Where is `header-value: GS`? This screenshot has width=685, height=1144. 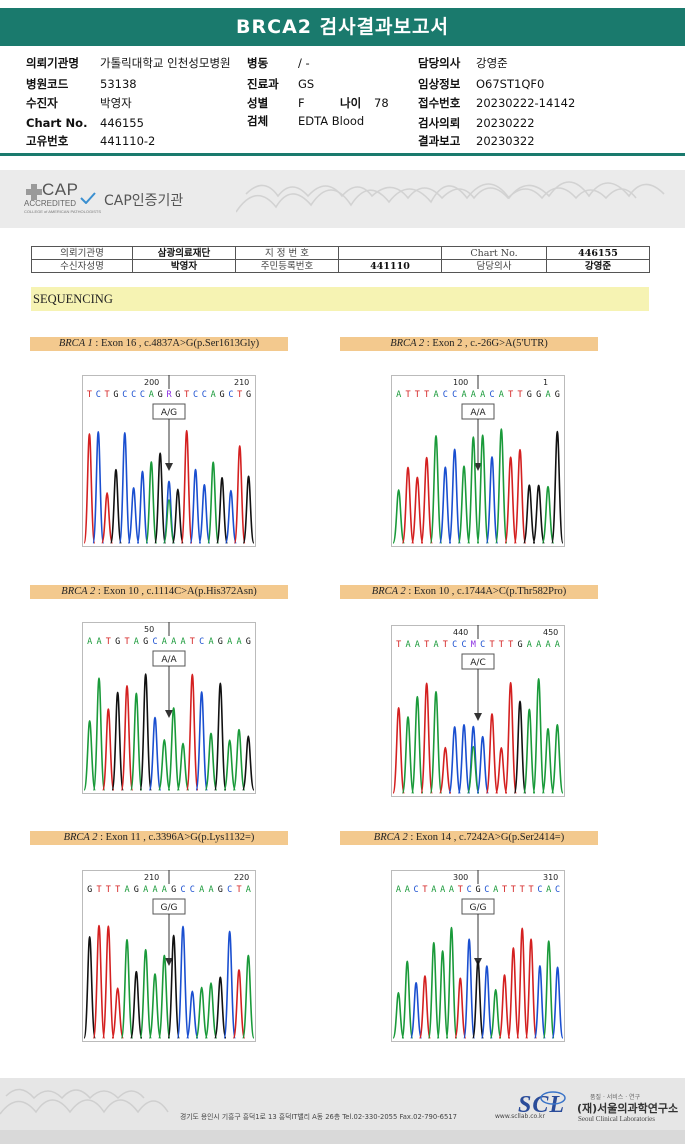 header-value: GS is located at coordinates (306, 84).